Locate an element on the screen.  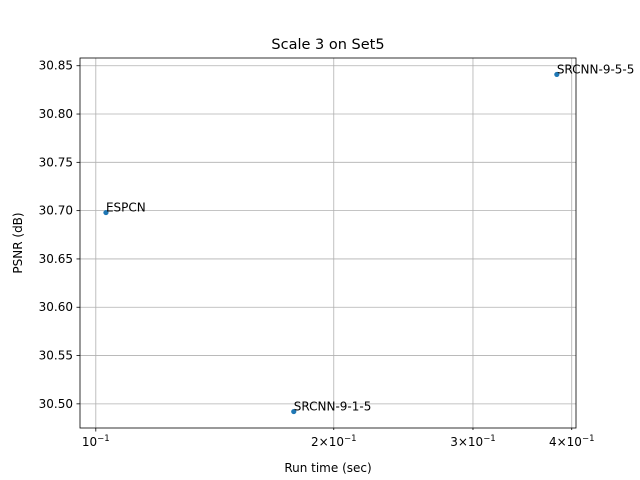
y-axis-label: PSNR (dB) is located at coordinates (18, 242).